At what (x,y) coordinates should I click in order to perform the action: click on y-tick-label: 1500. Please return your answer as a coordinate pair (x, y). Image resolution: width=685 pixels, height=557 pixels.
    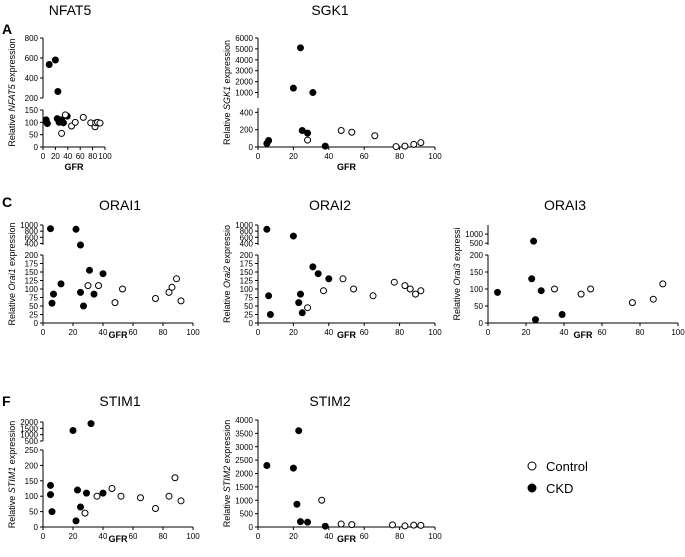
    Looking at the image, I should click on (29, 428).